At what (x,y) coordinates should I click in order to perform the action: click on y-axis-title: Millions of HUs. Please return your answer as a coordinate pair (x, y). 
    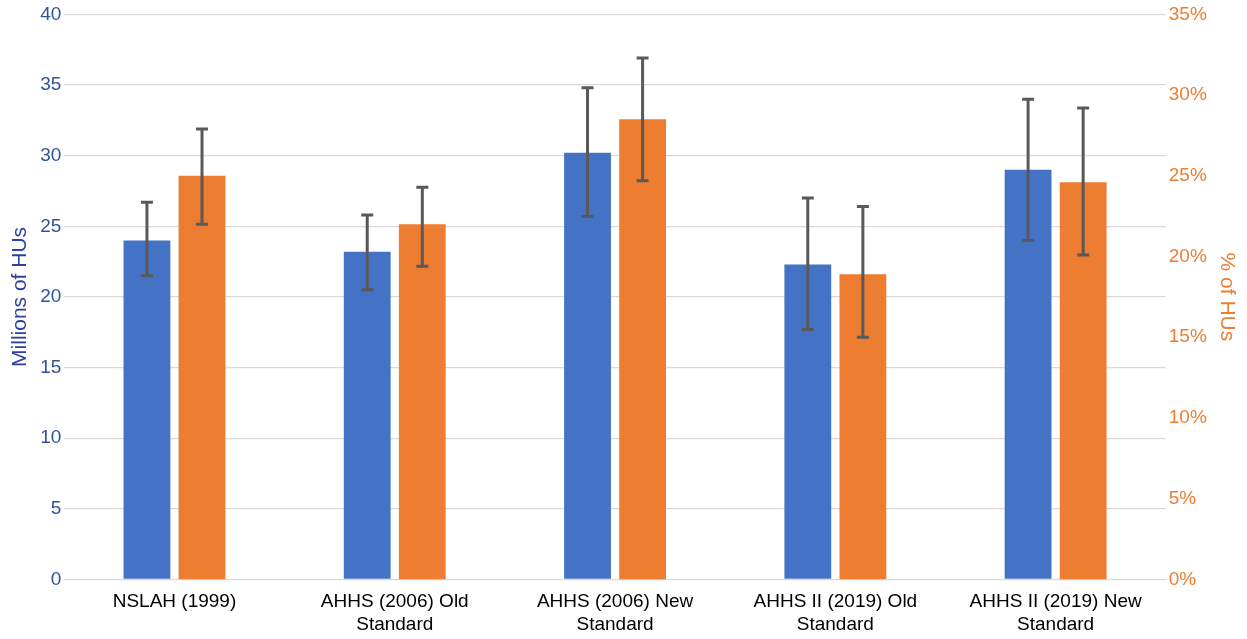
    Looking at the image, I should click on (19, 296).